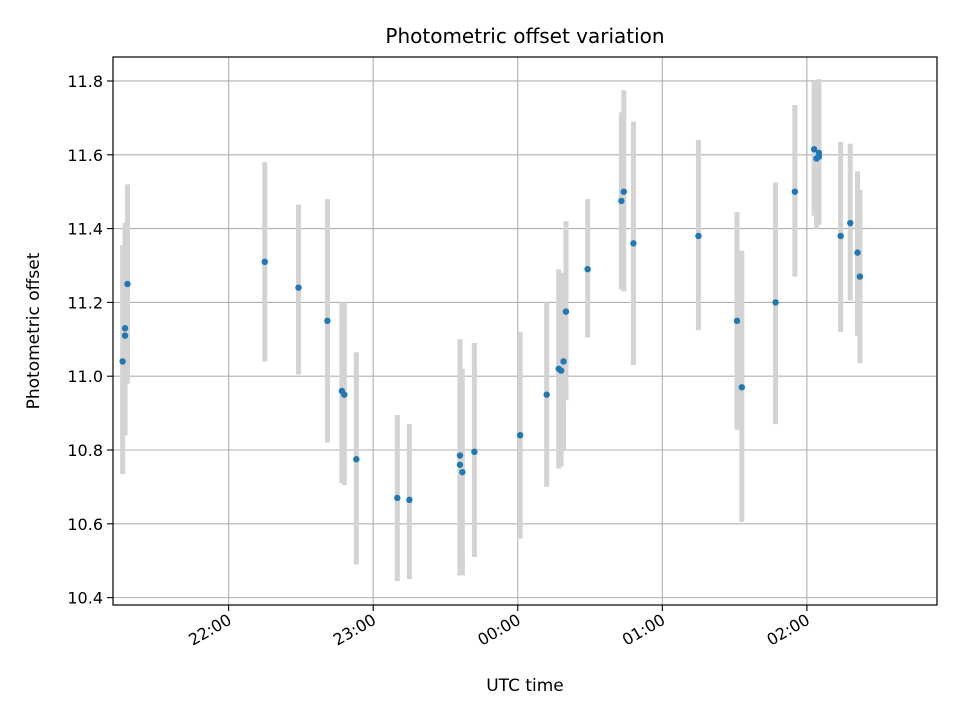 Image resolution: width=960 pixels, height=720 pixels. I want to click on y-tick-label: 10.8, so click(85, 450).